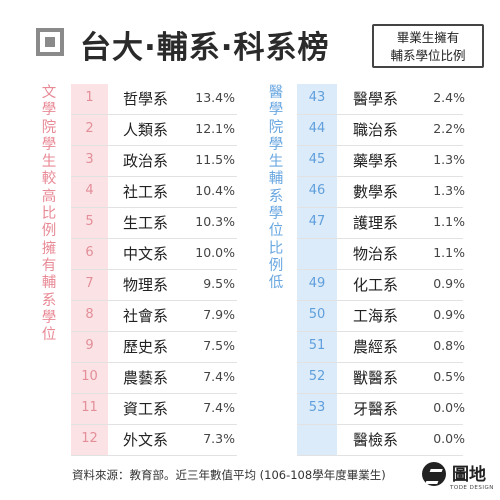  What do you see at coordinates (469, 475) in the screenshot?
I see `logo-text: 圖地` at bounding box center [469, 475].